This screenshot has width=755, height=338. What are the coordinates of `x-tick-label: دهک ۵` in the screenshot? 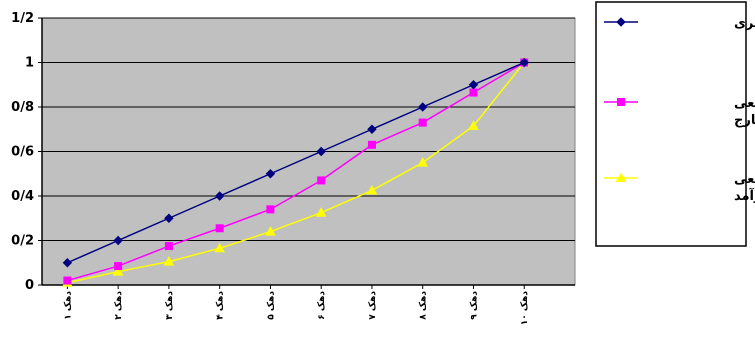 It's located at (271, 305).